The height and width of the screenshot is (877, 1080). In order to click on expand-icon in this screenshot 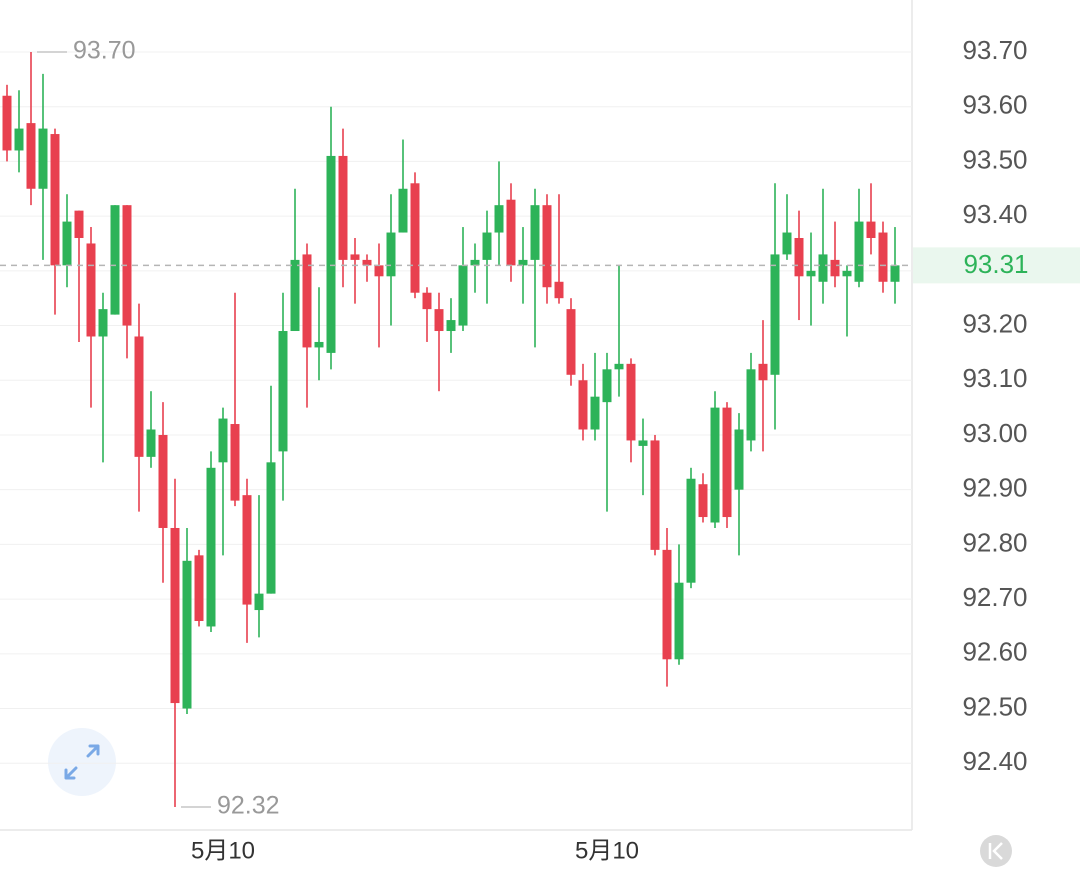, I will do `click(82, 762)`.